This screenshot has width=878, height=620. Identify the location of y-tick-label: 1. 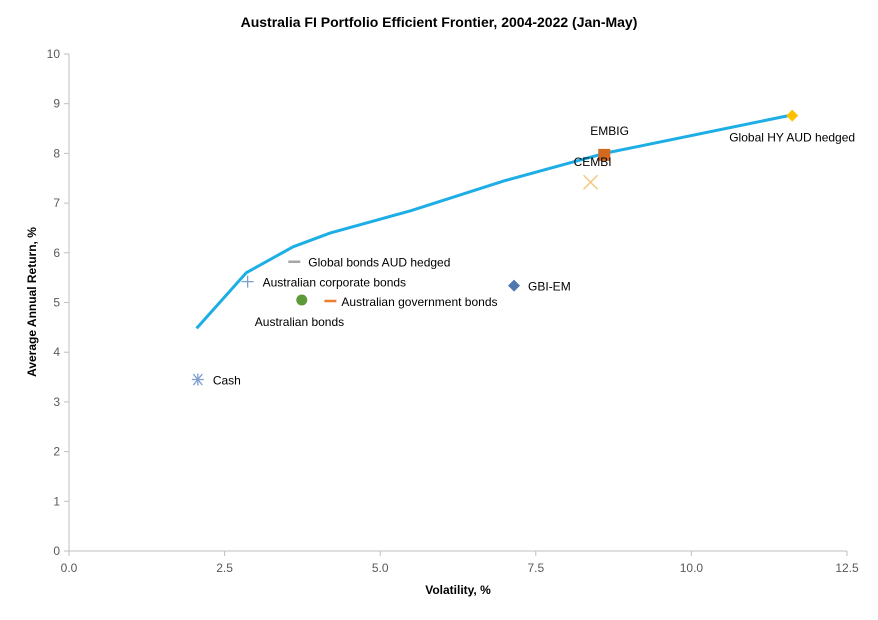
(56, 501).